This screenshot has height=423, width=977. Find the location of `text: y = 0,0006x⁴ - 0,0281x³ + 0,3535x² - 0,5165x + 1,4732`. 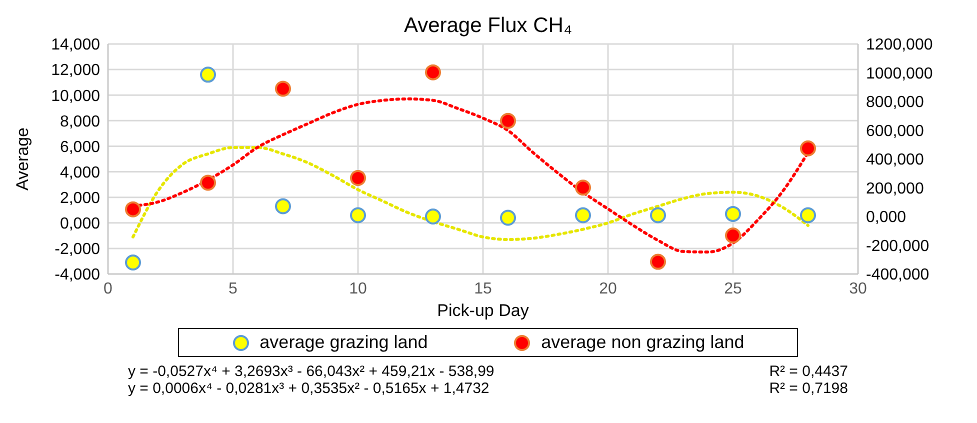

text: y = 0,0006x⁴ - 0,0281x³ + 0,3535x² - 0,5165x + 1,4732 is located at coordinates (309, 388).